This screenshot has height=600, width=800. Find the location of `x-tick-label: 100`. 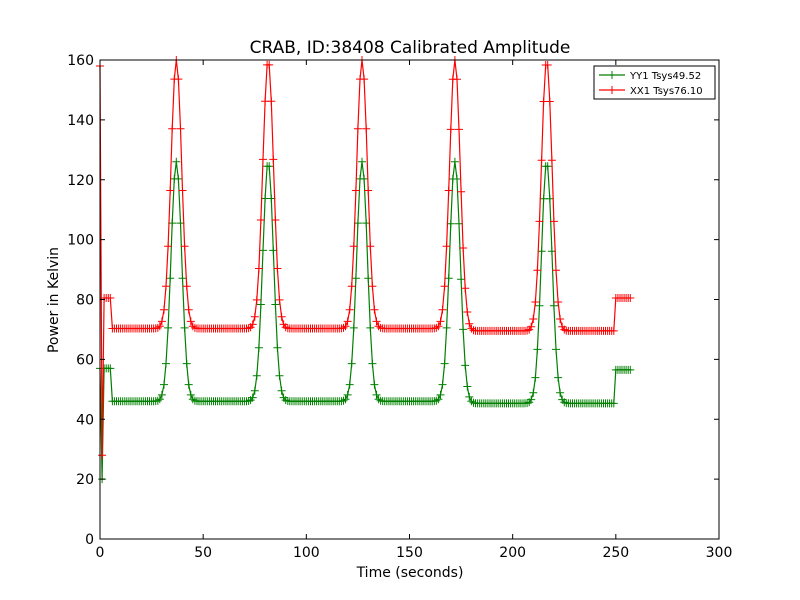

x-tick-label: 100 is located at coordinates (306, 553).